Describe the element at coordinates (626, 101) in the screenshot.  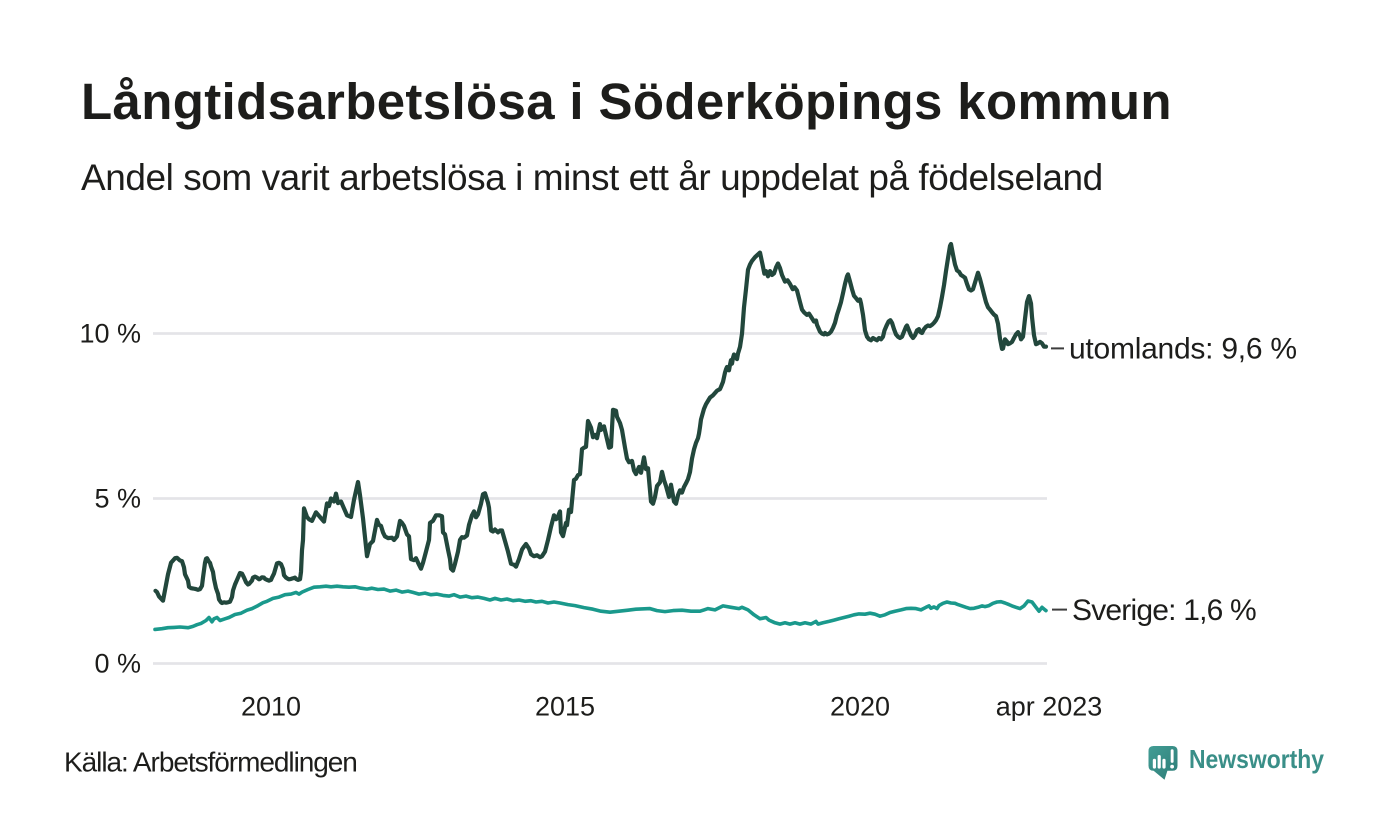
I see `svg-text:Långtidsarbetslösa i Söderköpi: Långtidsarbetslösa i Söderköpings kommun` at that location.